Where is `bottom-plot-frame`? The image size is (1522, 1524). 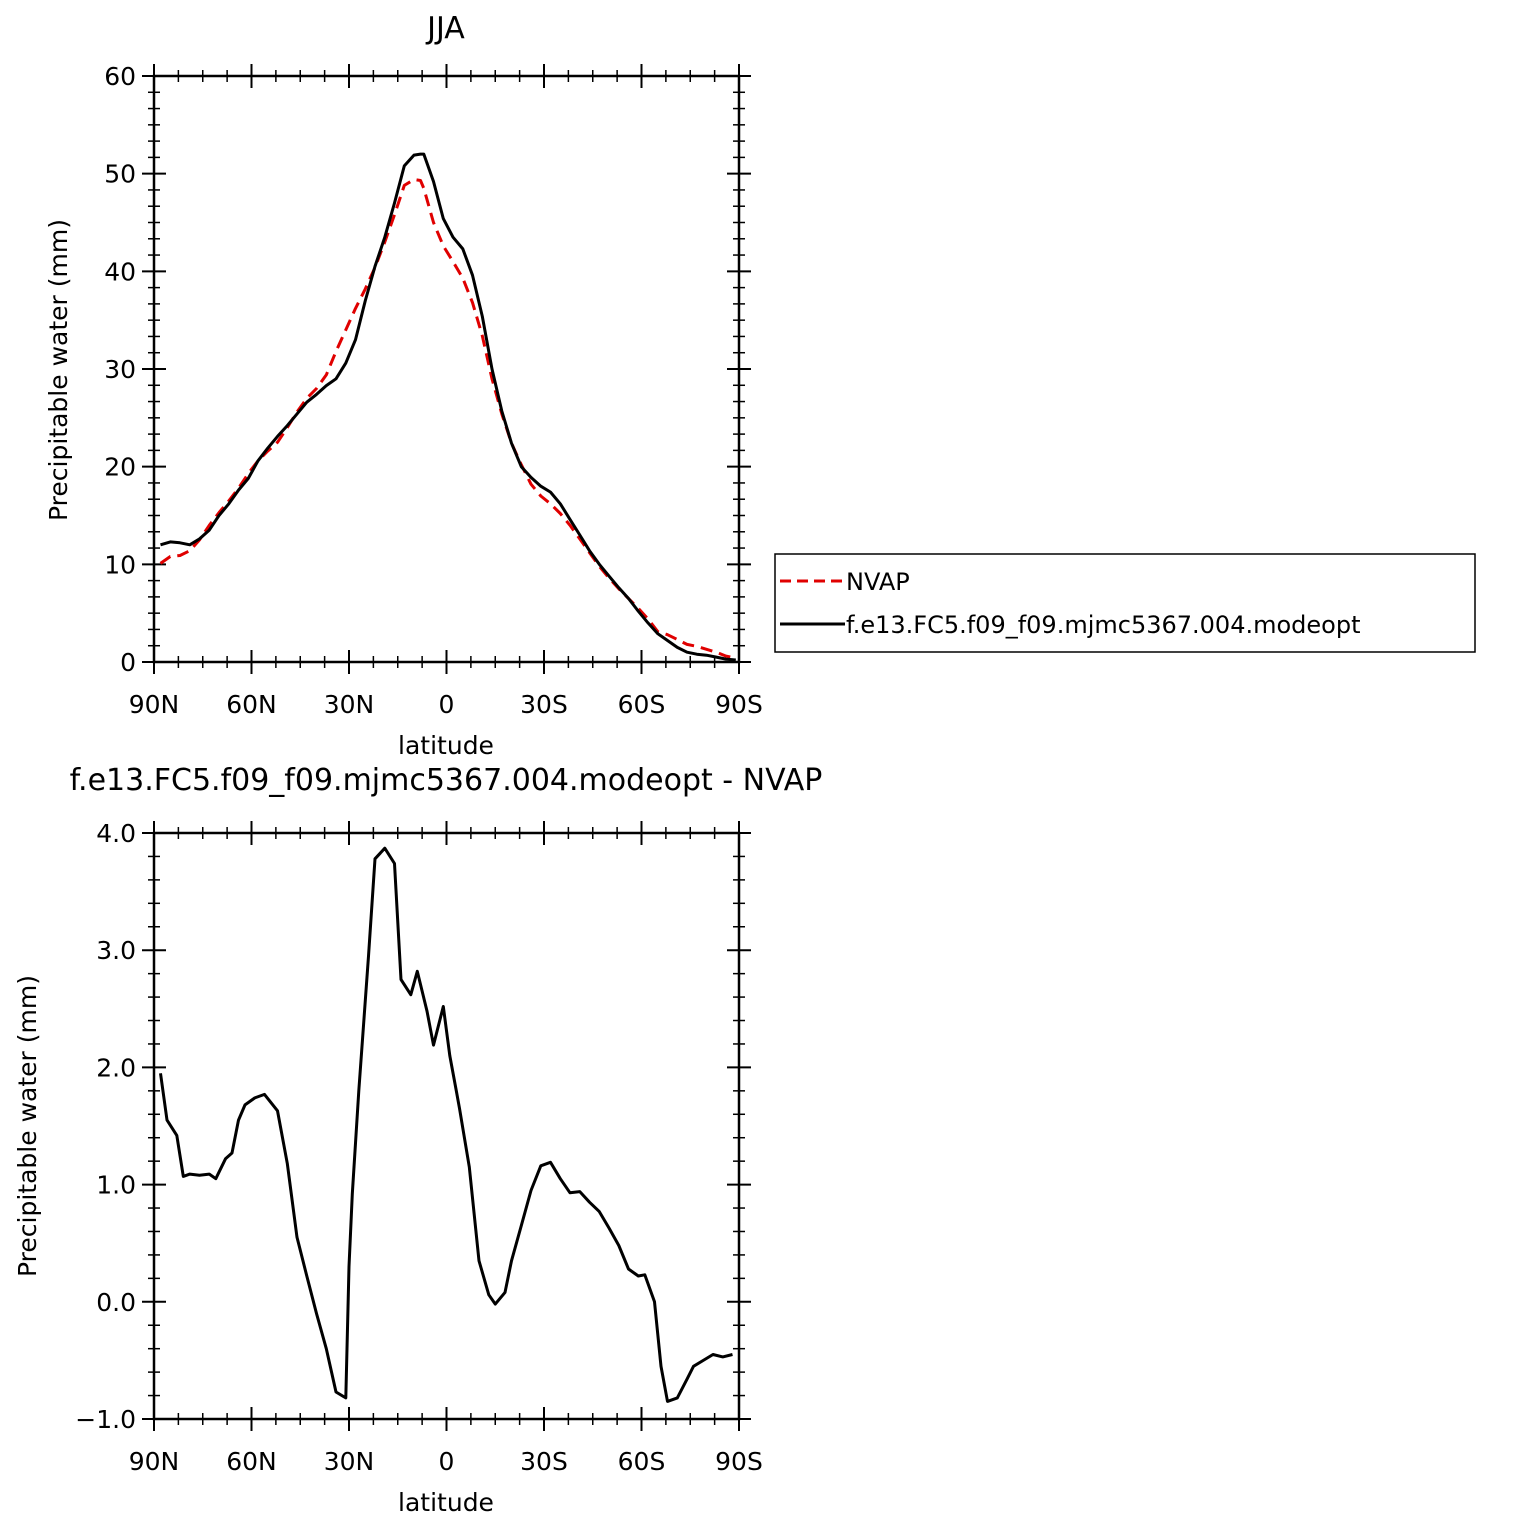 bottom-plot-frame is located at coordinates (446, 1126).